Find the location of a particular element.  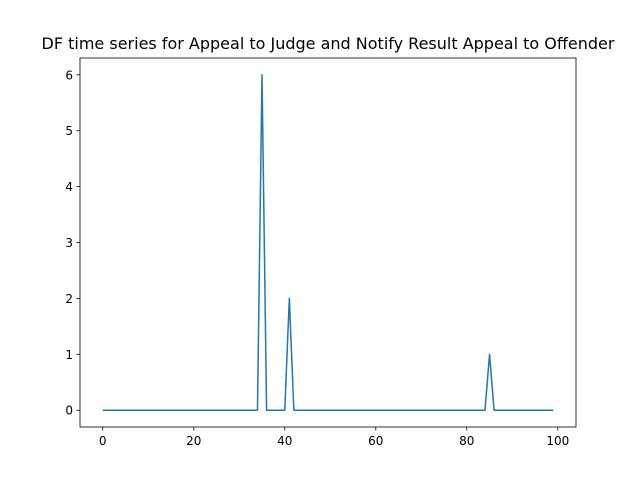

x-tick-label: 100 is located at coordinates (557, 441).